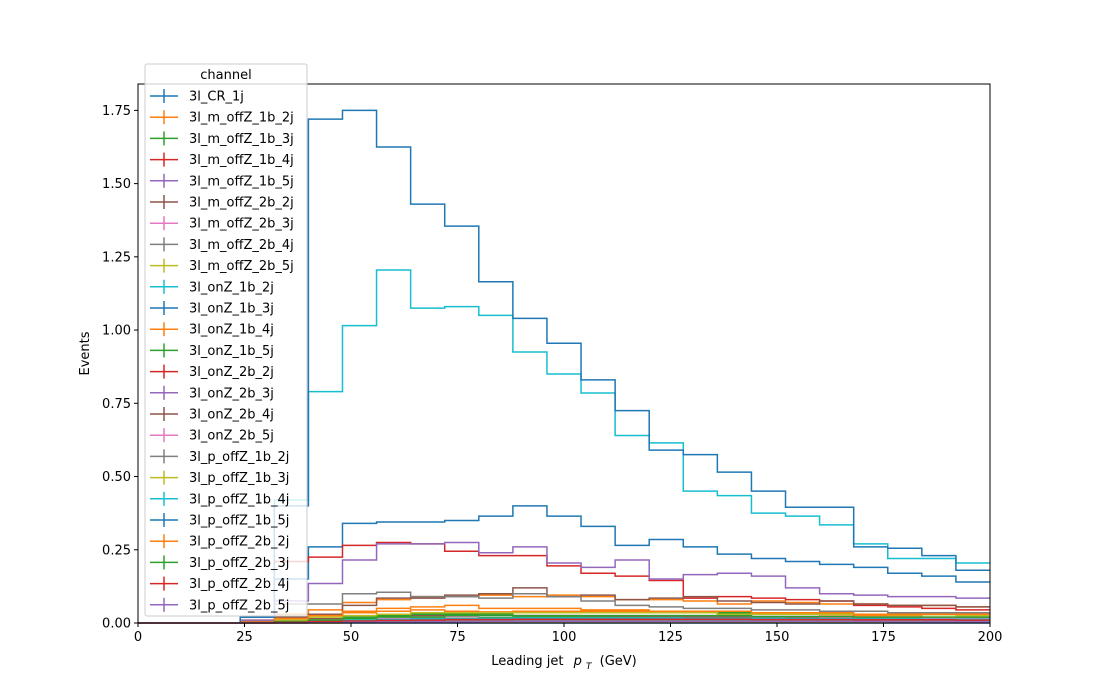  What do you see at coordinates (231, 393) in the screenshot?
I see `legend-label: 3l_onZ_2b_3j` at bounding box center [231, 393].